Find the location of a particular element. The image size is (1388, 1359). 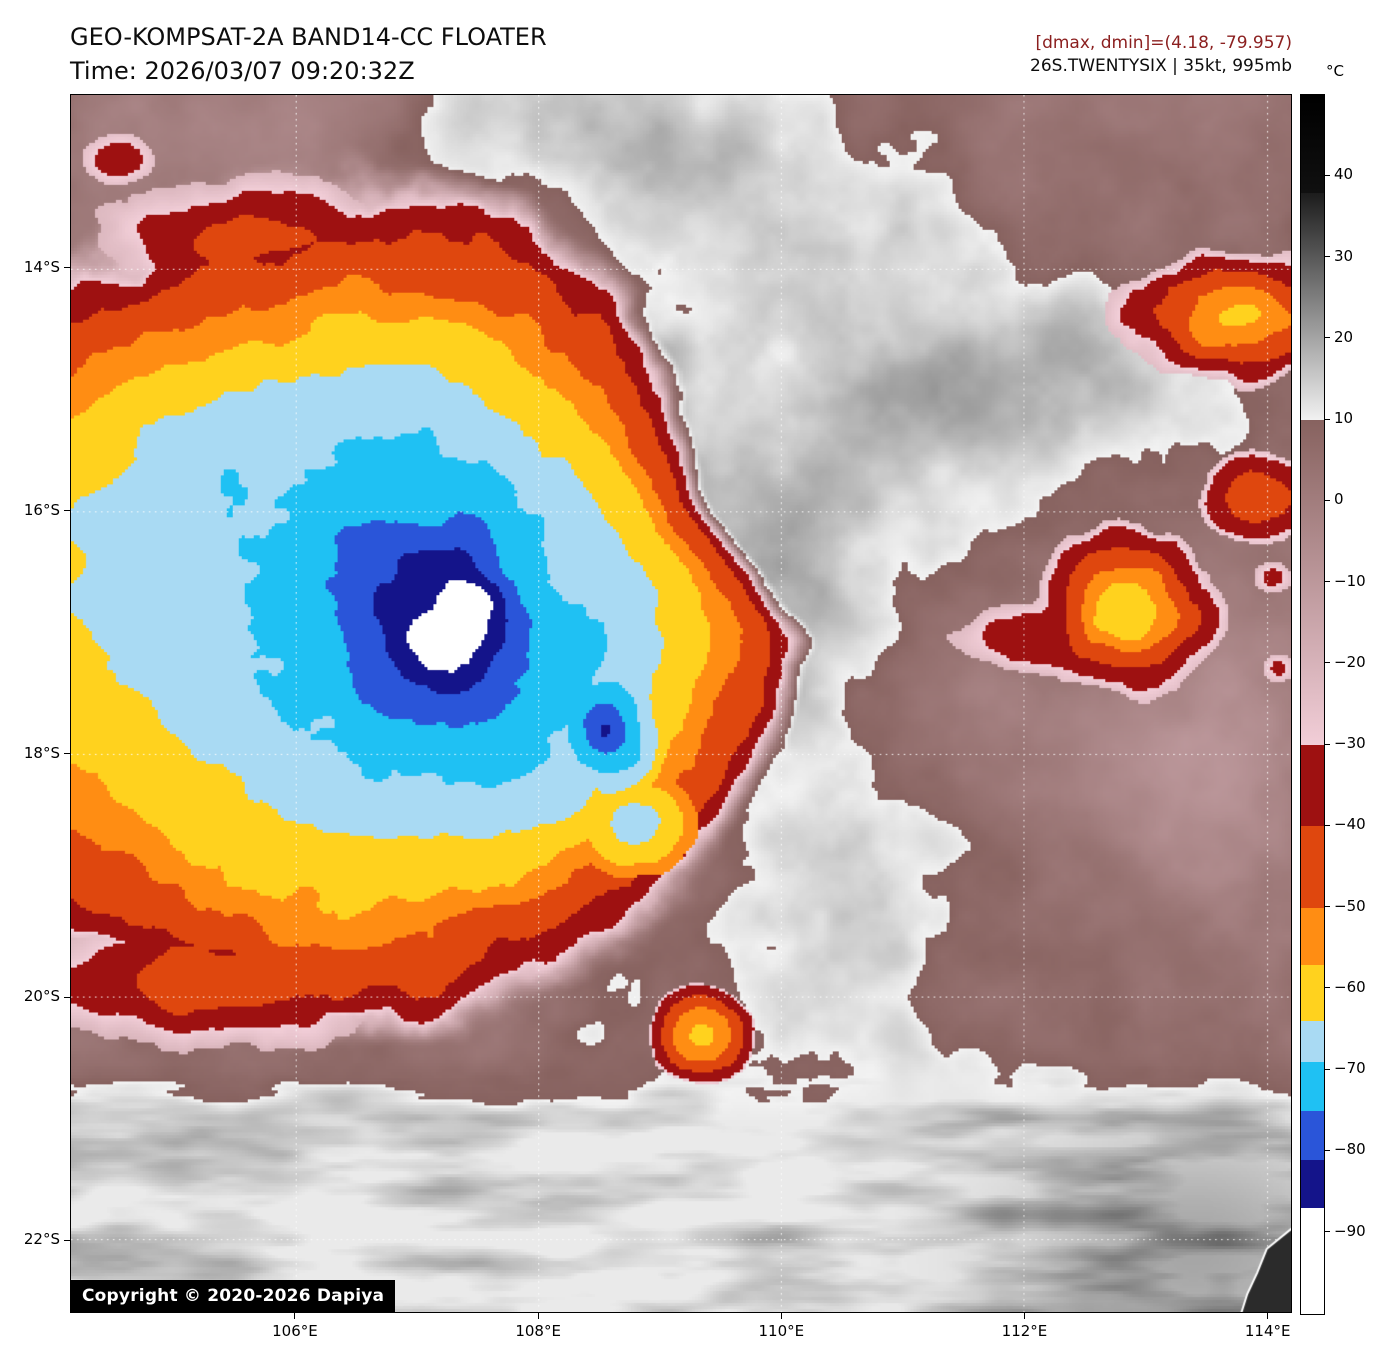

temperature-colorbar is located at coordinates (1312, 704).